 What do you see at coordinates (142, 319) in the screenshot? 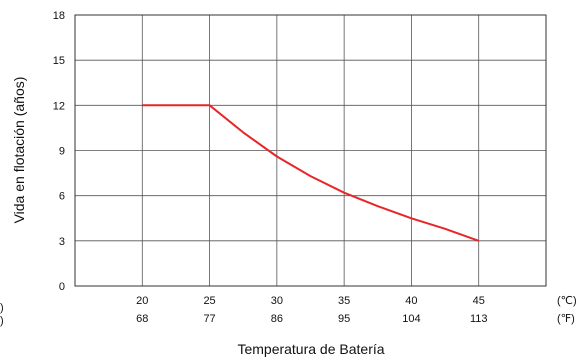
I see `x-tick-label-fahrenheit: 68` at bounding box center [142, 319].